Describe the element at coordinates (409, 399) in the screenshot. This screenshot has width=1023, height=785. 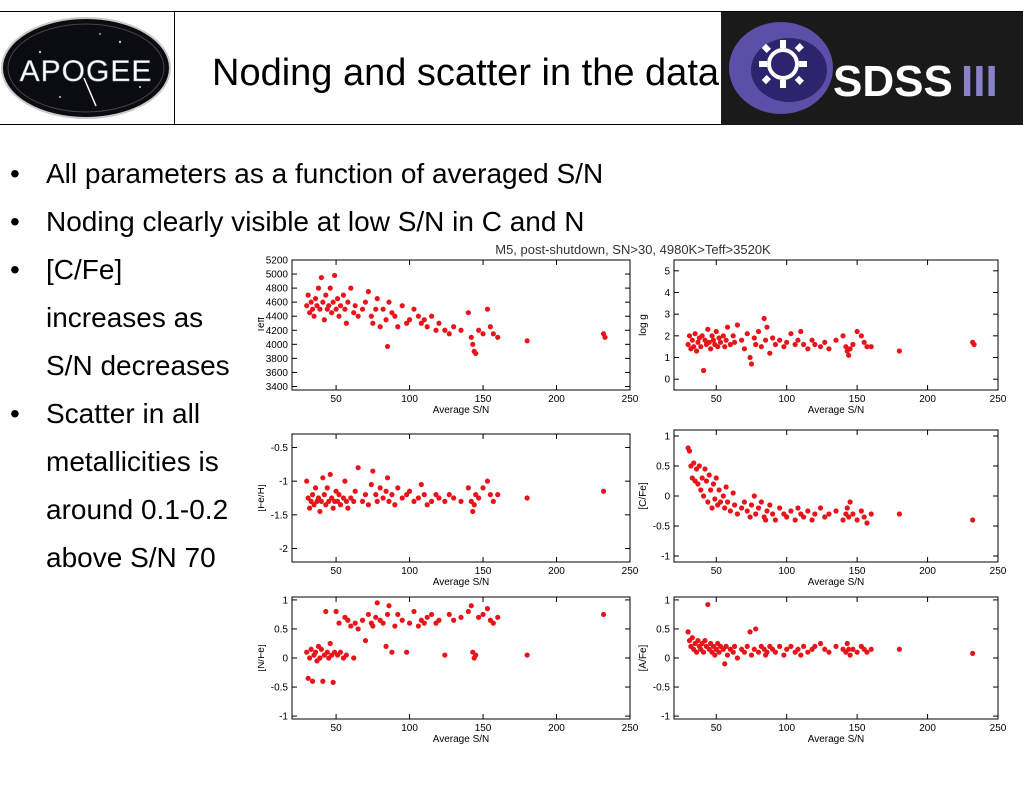
I see `x-tick-label: 100` at that location.